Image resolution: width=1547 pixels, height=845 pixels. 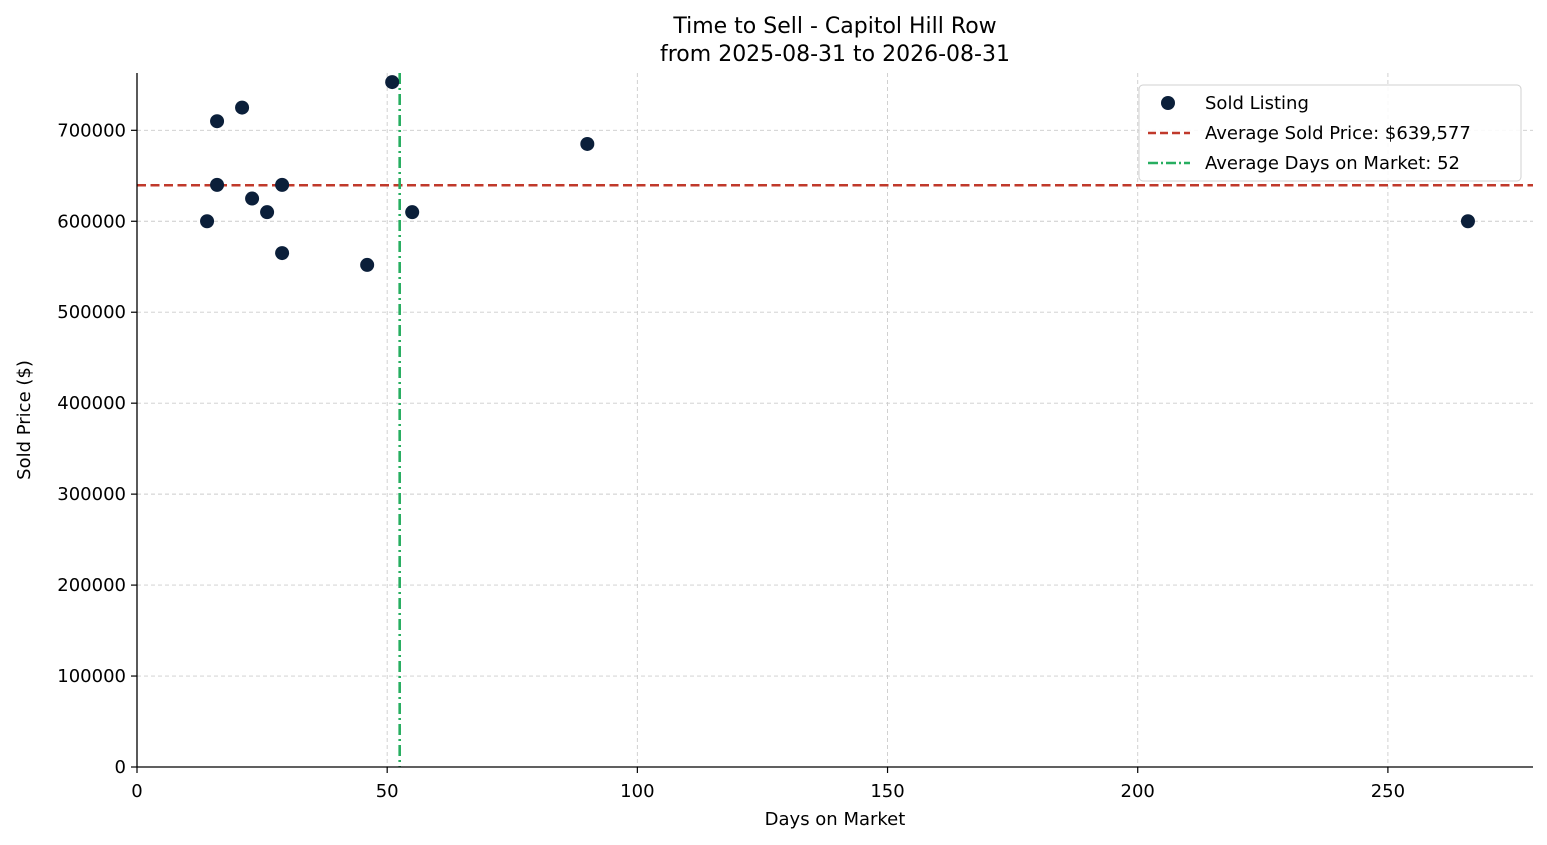 What do you see at coordinates (91, 585) in the screenshot?
I see `y-tick-label: 200000` at bounding box center [91, 585].